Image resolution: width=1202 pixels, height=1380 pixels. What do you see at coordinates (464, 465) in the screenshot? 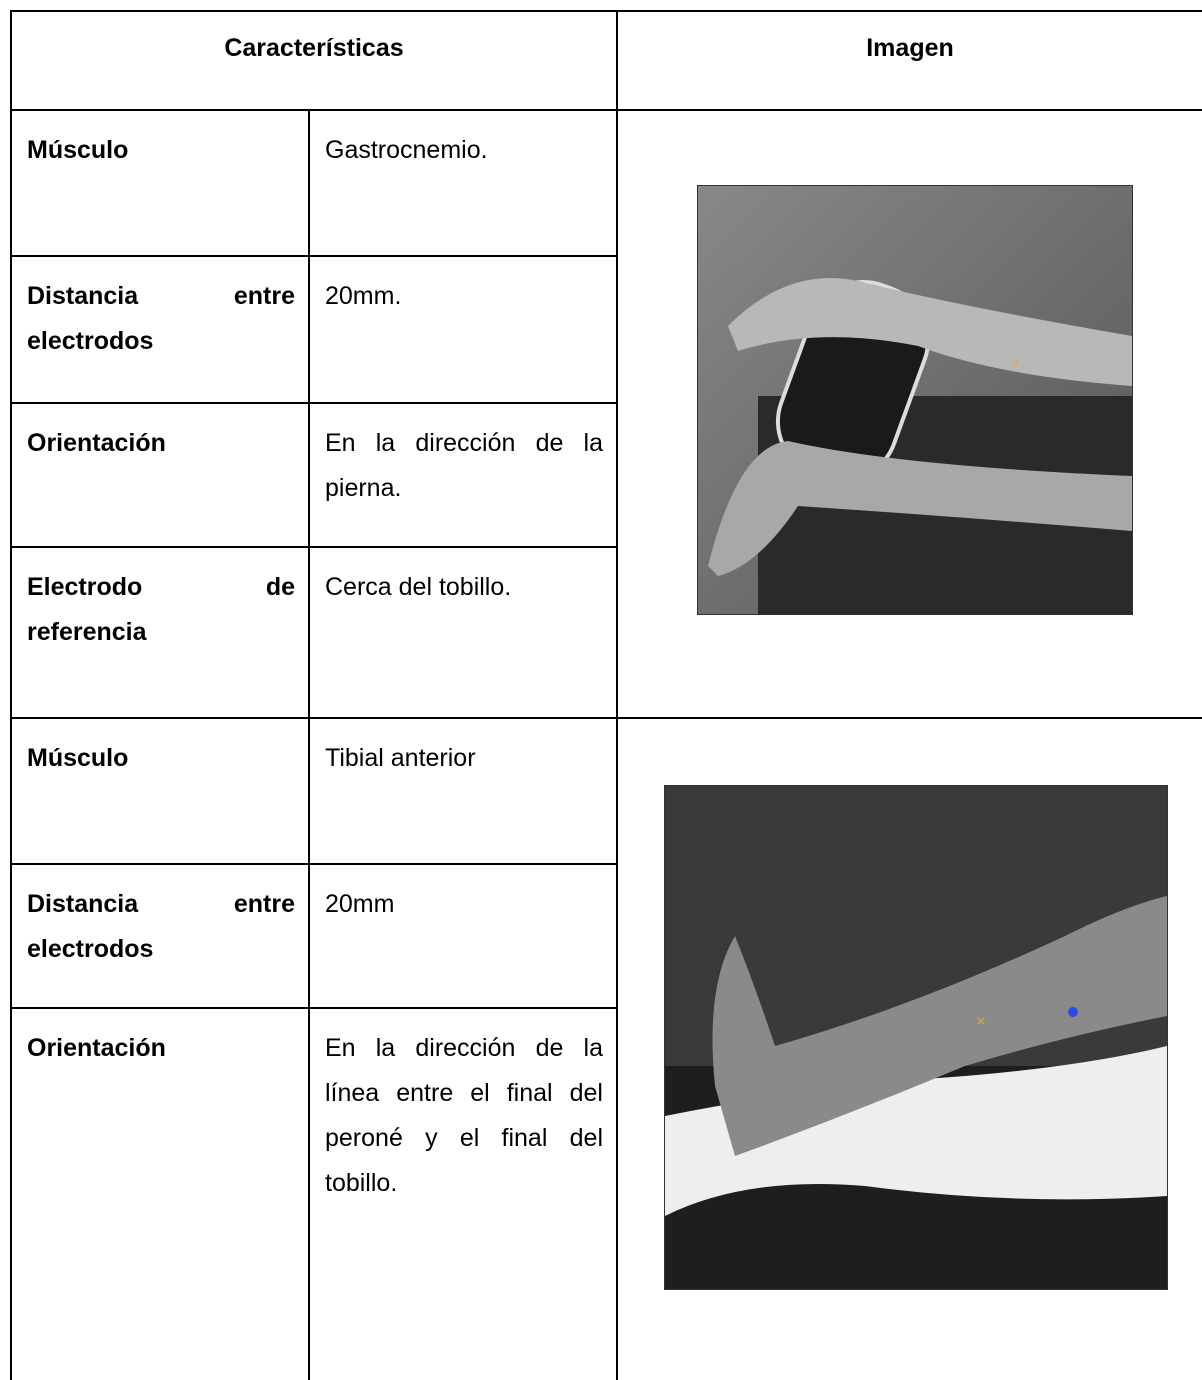
I see `row-value: En la dirección de la pierna.` at bounding box center [464, 465].